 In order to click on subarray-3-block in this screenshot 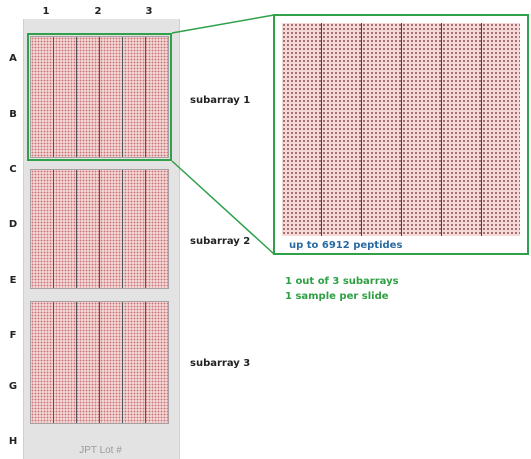, I will do `click(99, 362)`.